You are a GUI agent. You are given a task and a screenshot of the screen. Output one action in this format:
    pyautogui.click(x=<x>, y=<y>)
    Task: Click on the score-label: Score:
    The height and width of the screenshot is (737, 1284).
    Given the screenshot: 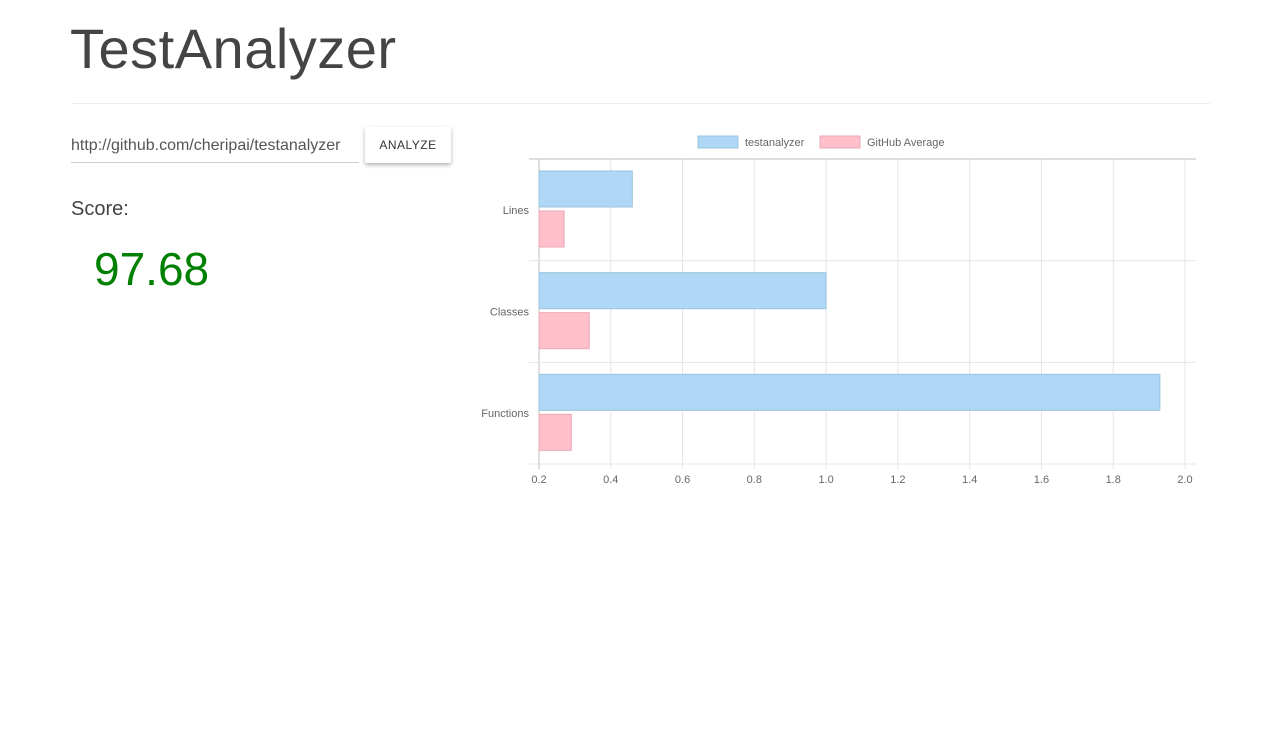 What is the action you would take?
    pyautogui.click(x=100, y=209)
    